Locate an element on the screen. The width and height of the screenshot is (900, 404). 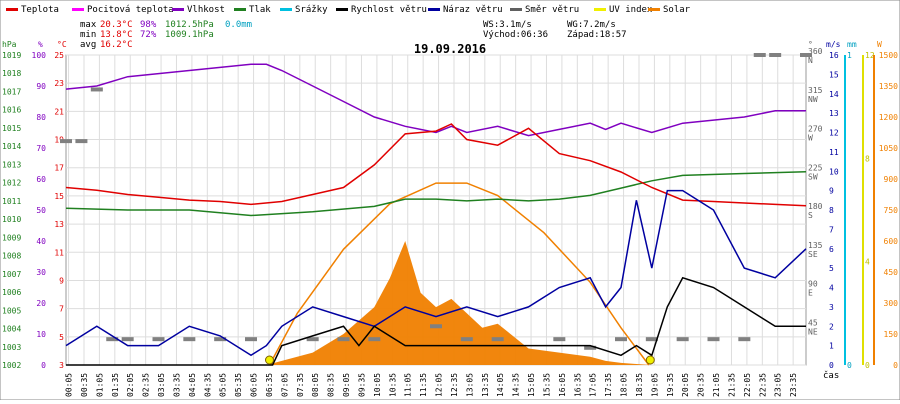
press-tick: 1015 is located at coordinates (11, 128).